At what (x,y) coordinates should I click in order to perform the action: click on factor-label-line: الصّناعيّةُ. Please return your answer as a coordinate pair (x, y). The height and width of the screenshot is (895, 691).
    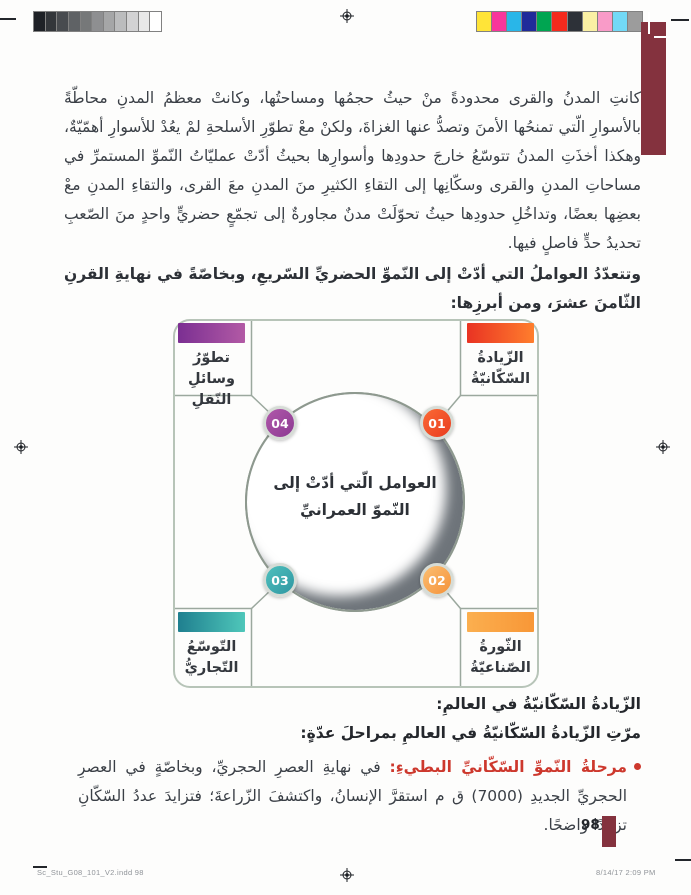
    Looking at the image, I should click on (500, 668).